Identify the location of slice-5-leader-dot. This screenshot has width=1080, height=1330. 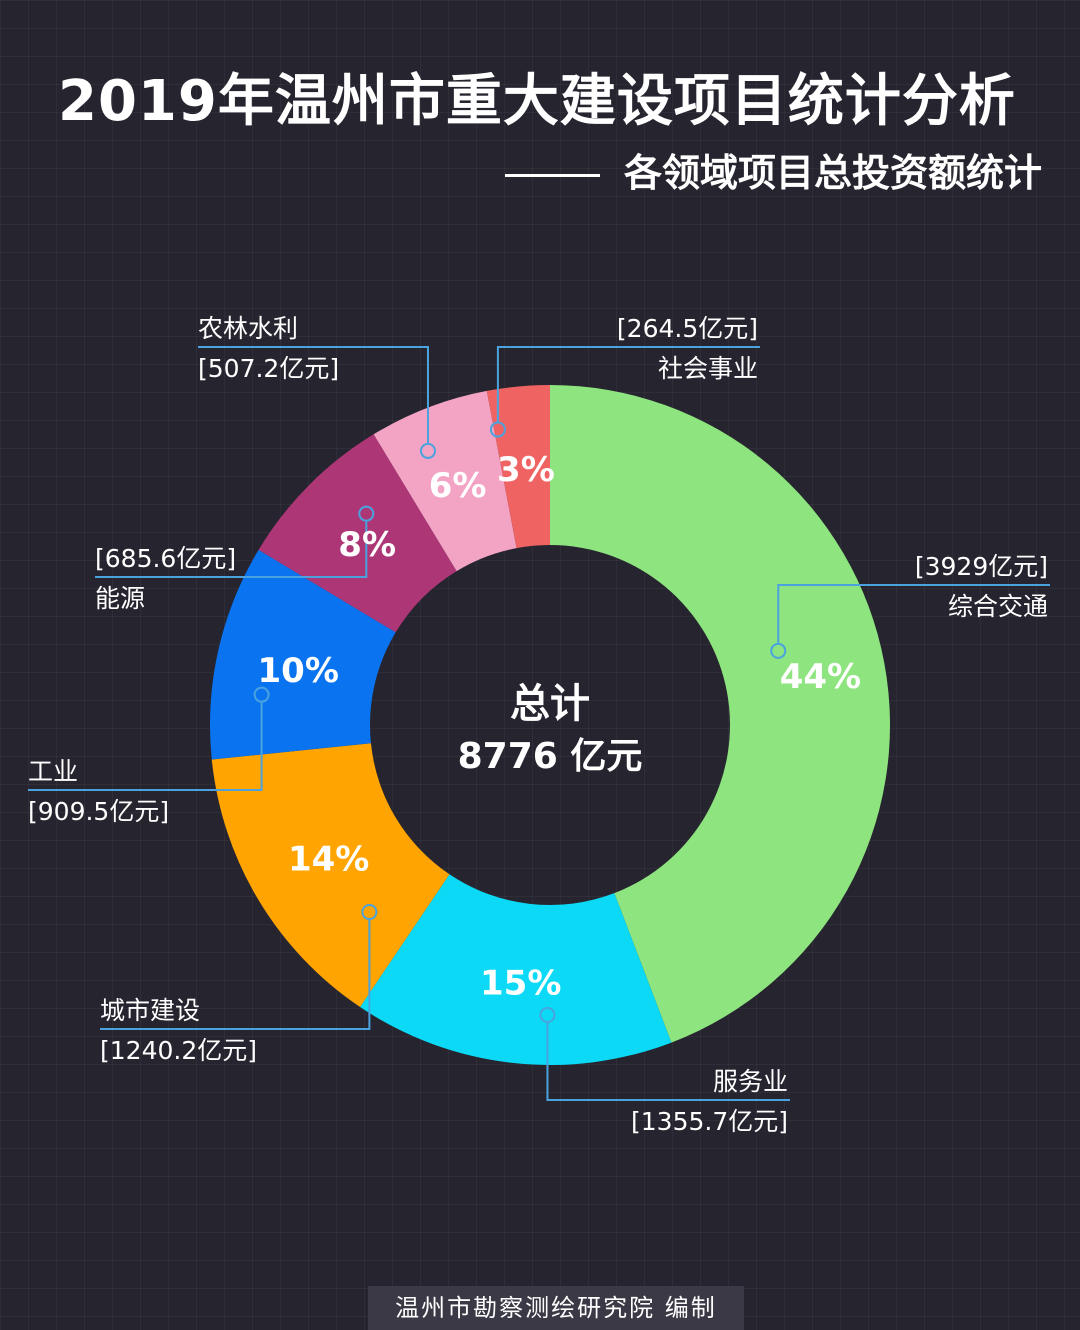
(366, 513).